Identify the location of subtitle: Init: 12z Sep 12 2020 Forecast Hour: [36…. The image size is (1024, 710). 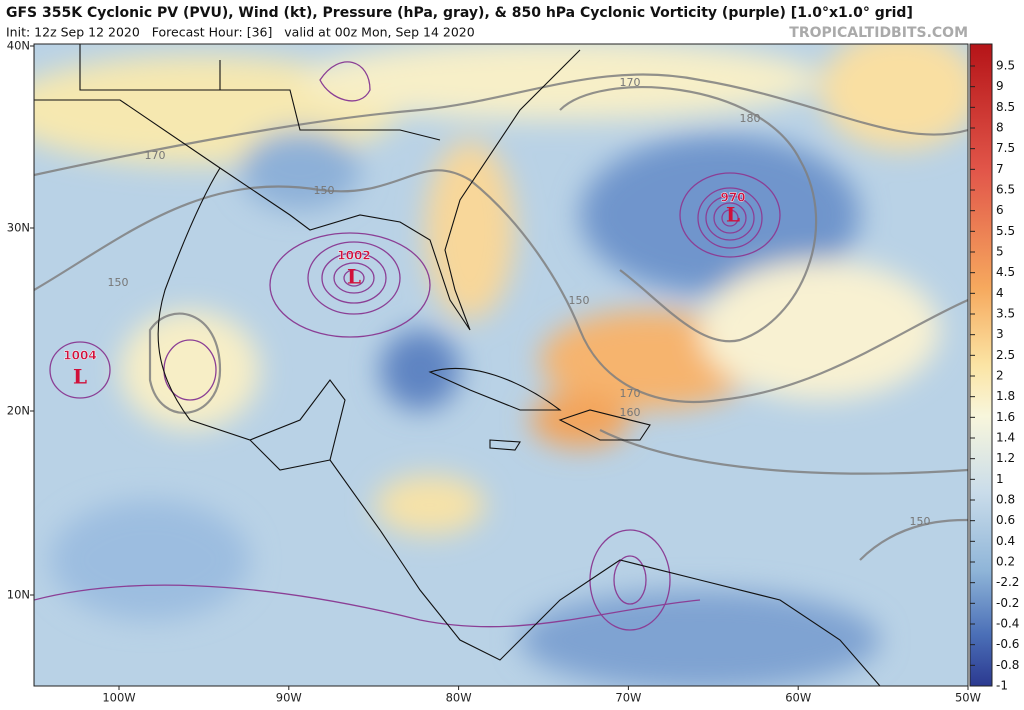
(240, 32).